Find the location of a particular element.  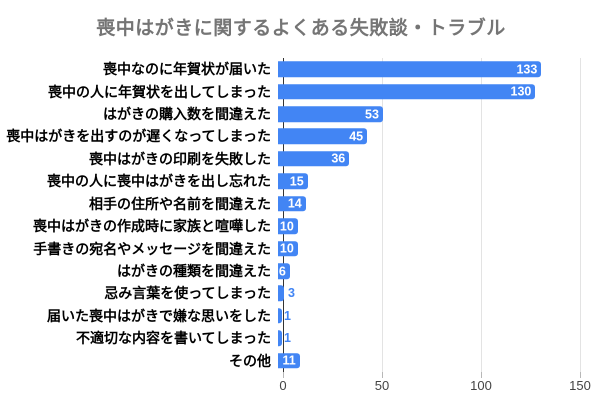

chart-row: その他 11 is located at coordinates (301, 360).